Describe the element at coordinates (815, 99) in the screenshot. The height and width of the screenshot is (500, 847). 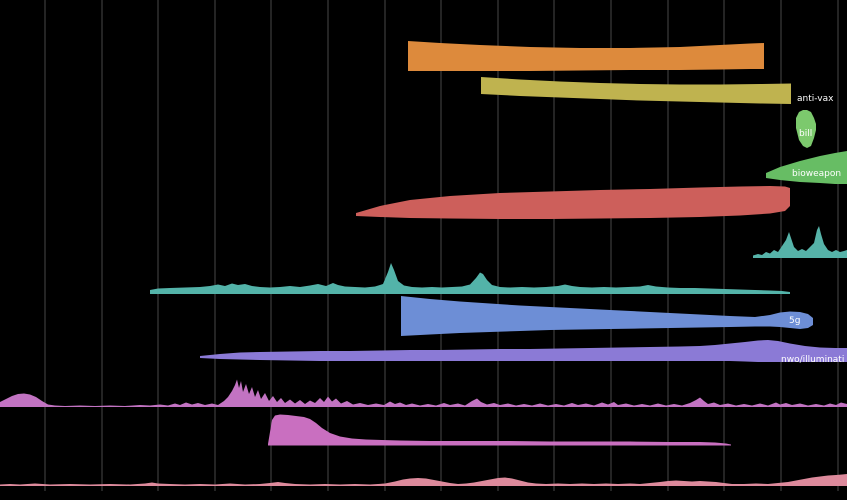
I see `stream-label-anti-vax: anti-vax` at that location.